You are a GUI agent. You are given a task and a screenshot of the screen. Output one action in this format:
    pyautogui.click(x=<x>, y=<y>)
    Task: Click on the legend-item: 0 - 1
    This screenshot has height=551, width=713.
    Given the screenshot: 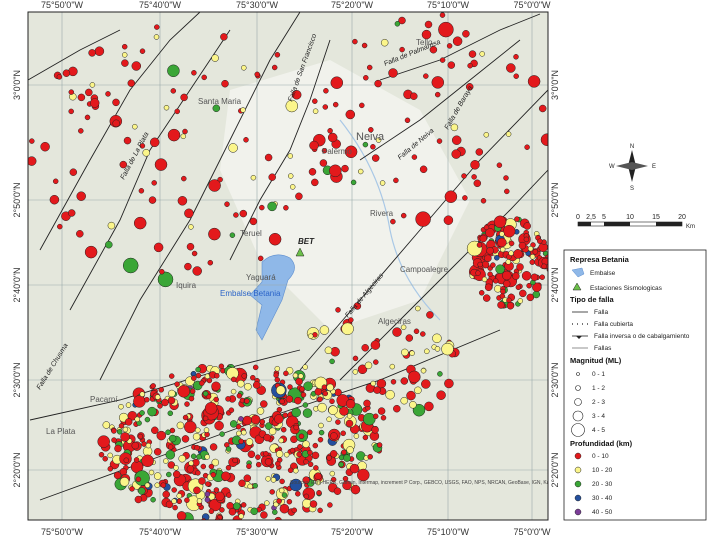 What is the action you would take?
    pyautogui.click(x=598, y=374)
    